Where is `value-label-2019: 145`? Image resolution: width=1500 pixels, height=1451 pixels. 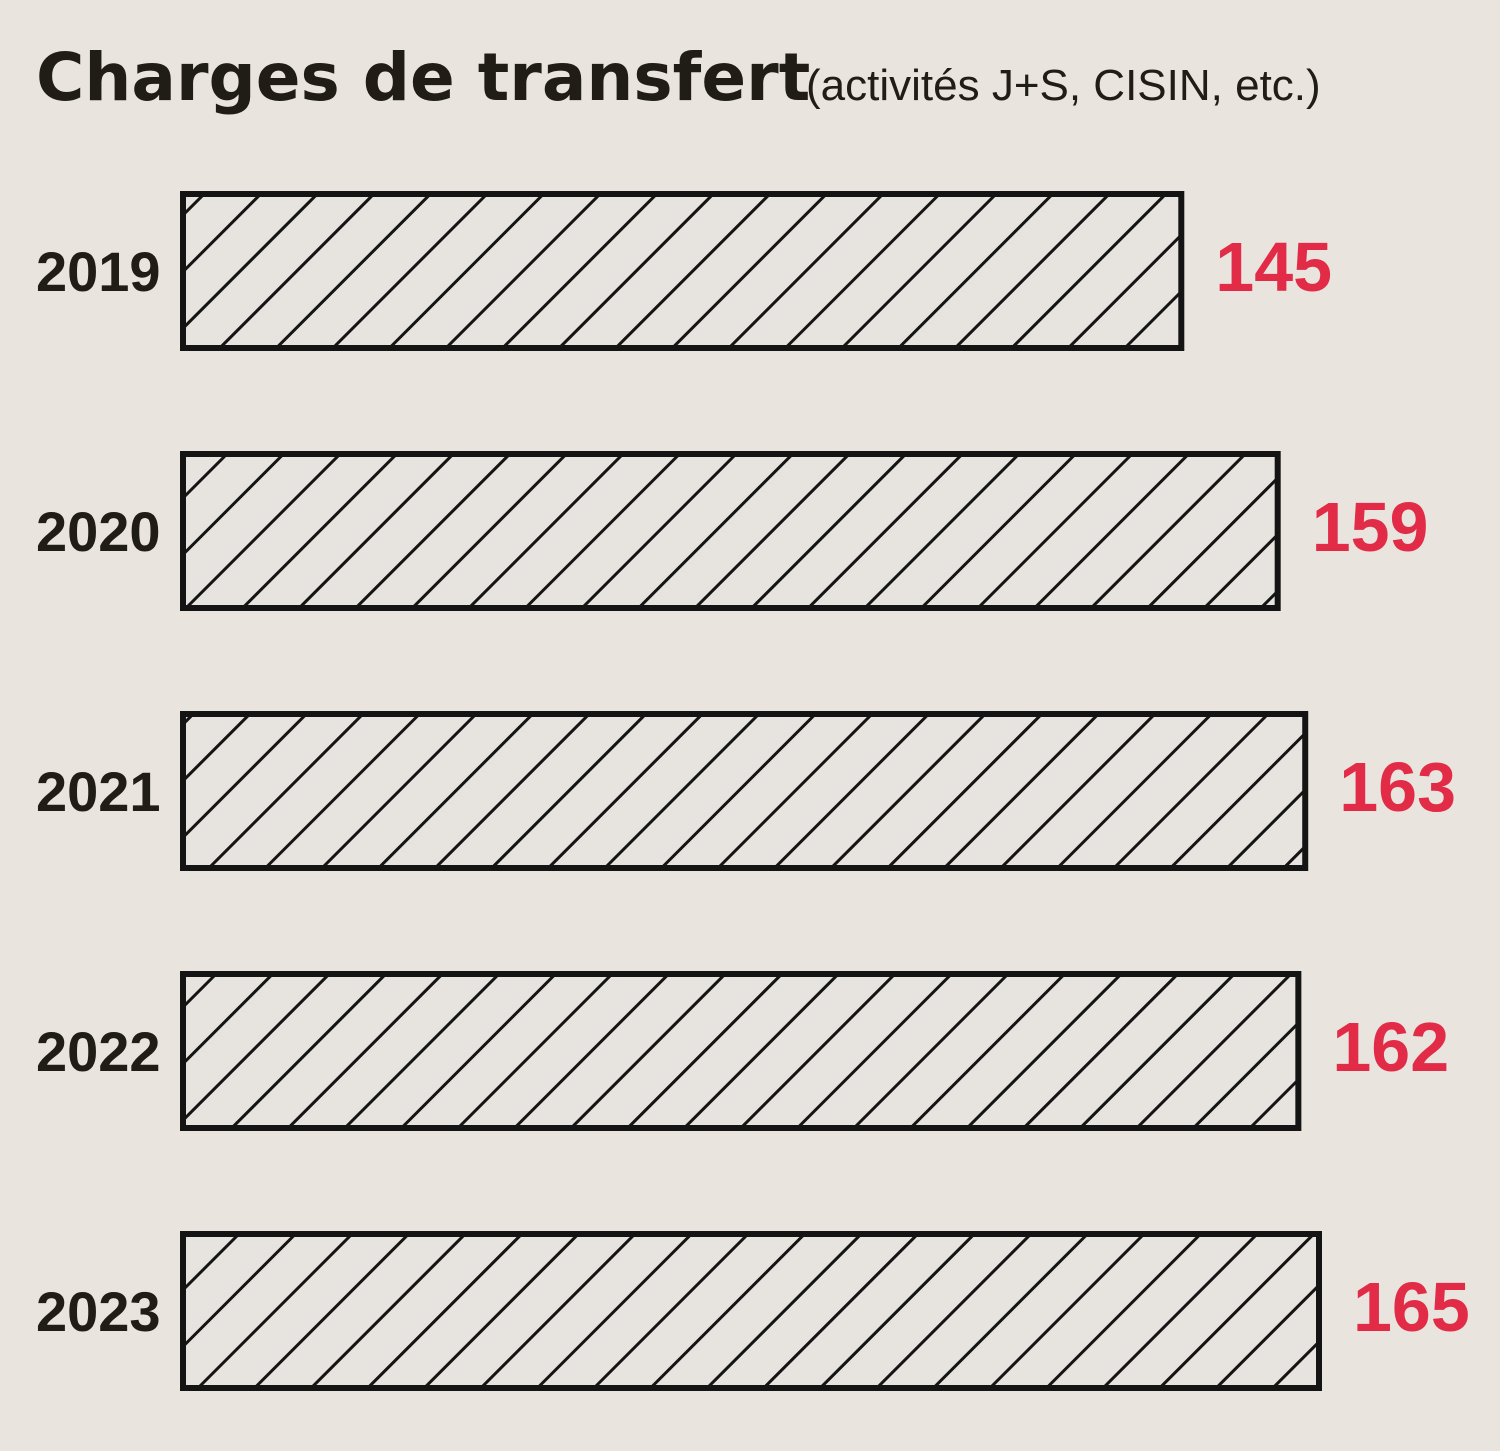 value-label-2019: 145 is located at coordinates (1273, 267).